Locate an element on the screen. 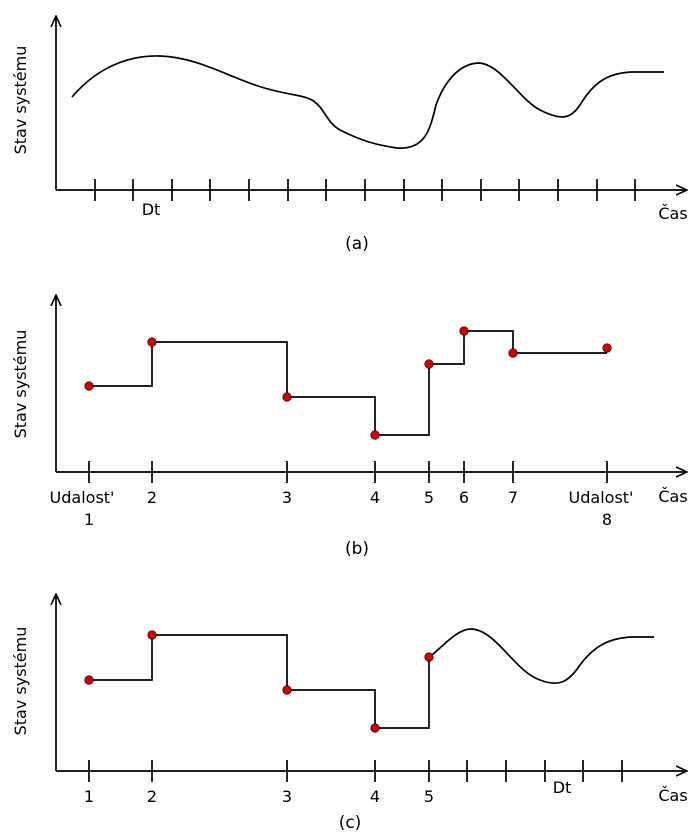  panel-b-tick-label: 3 is located at coordinates (287, 497).